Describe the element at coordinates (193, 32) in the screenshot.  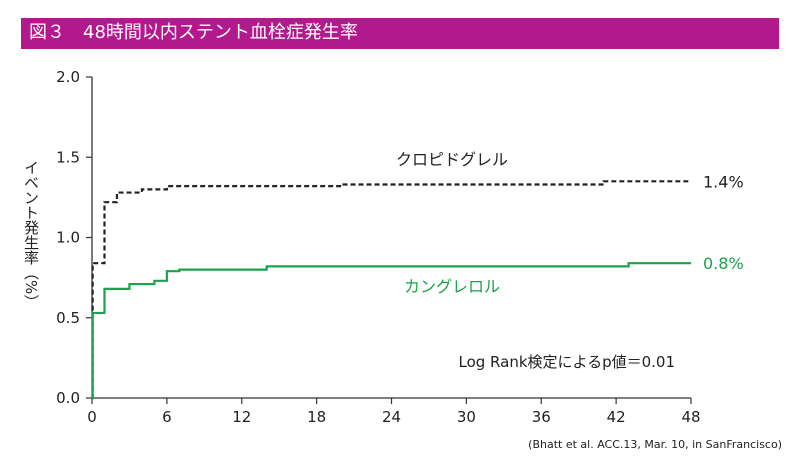
I see `figure-title: 図３ 48時間以内ステント血栓症発生率` at that location.